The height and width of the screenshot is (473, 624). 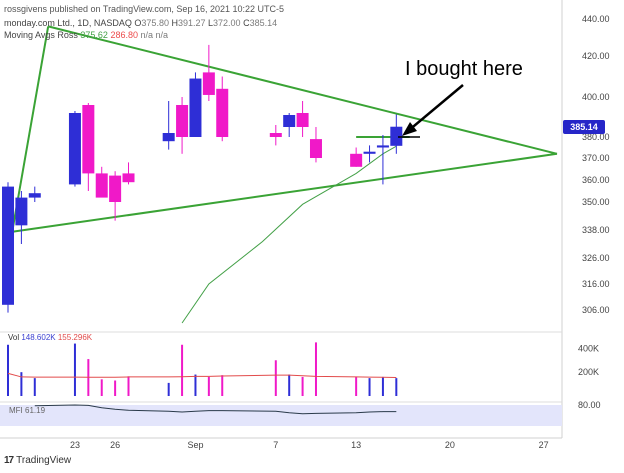 I want to click on price-tick-label: 306.00, so click(x=596, y=310).